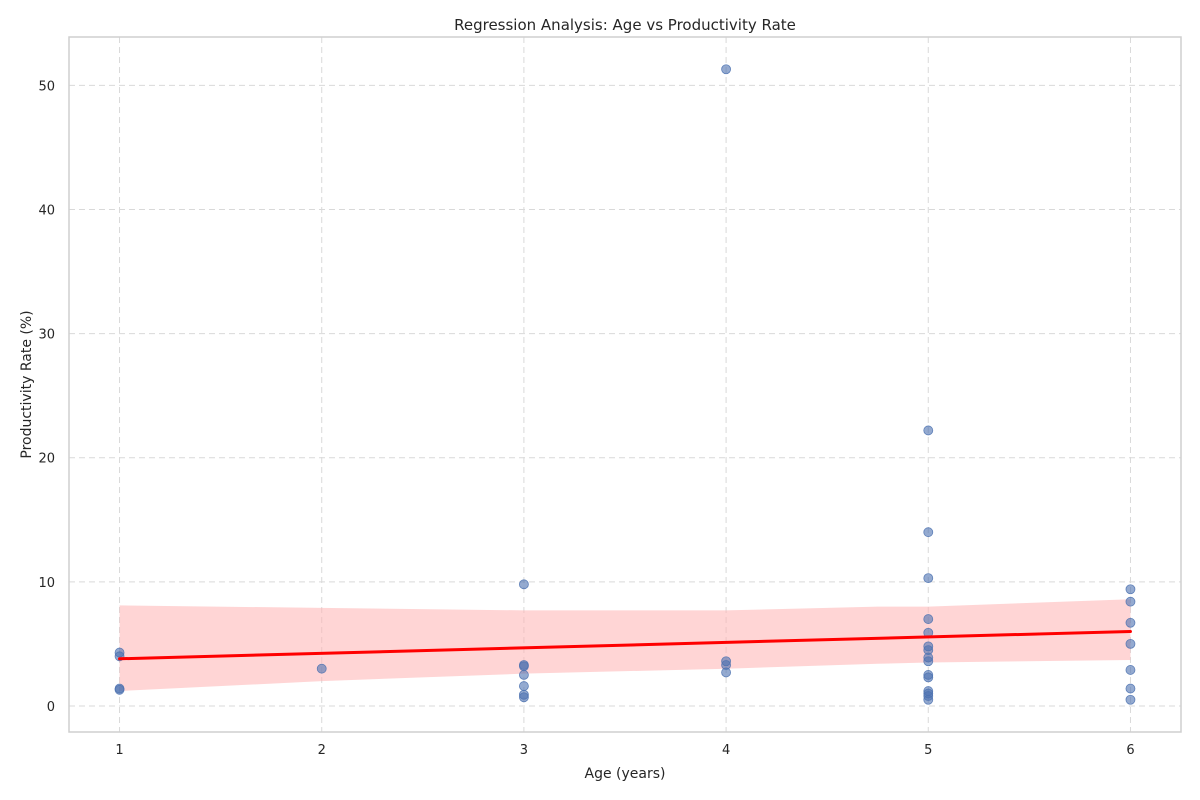 The image size is (1200, 800). Describe the element at coordinates (27, 384) in the screenshot. I see `y-axis-label: Productivity Rate (%)` at that location.